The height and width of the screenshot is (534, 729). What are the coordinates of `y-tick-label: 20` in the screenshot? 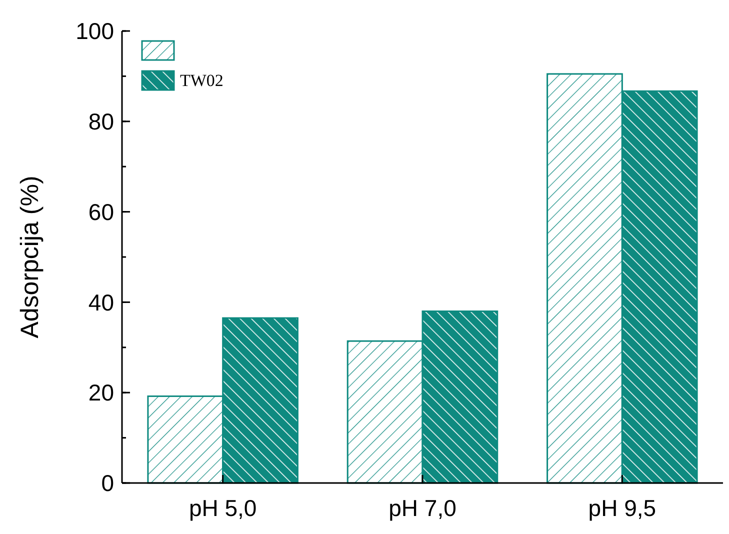 It's located at (101, 393).